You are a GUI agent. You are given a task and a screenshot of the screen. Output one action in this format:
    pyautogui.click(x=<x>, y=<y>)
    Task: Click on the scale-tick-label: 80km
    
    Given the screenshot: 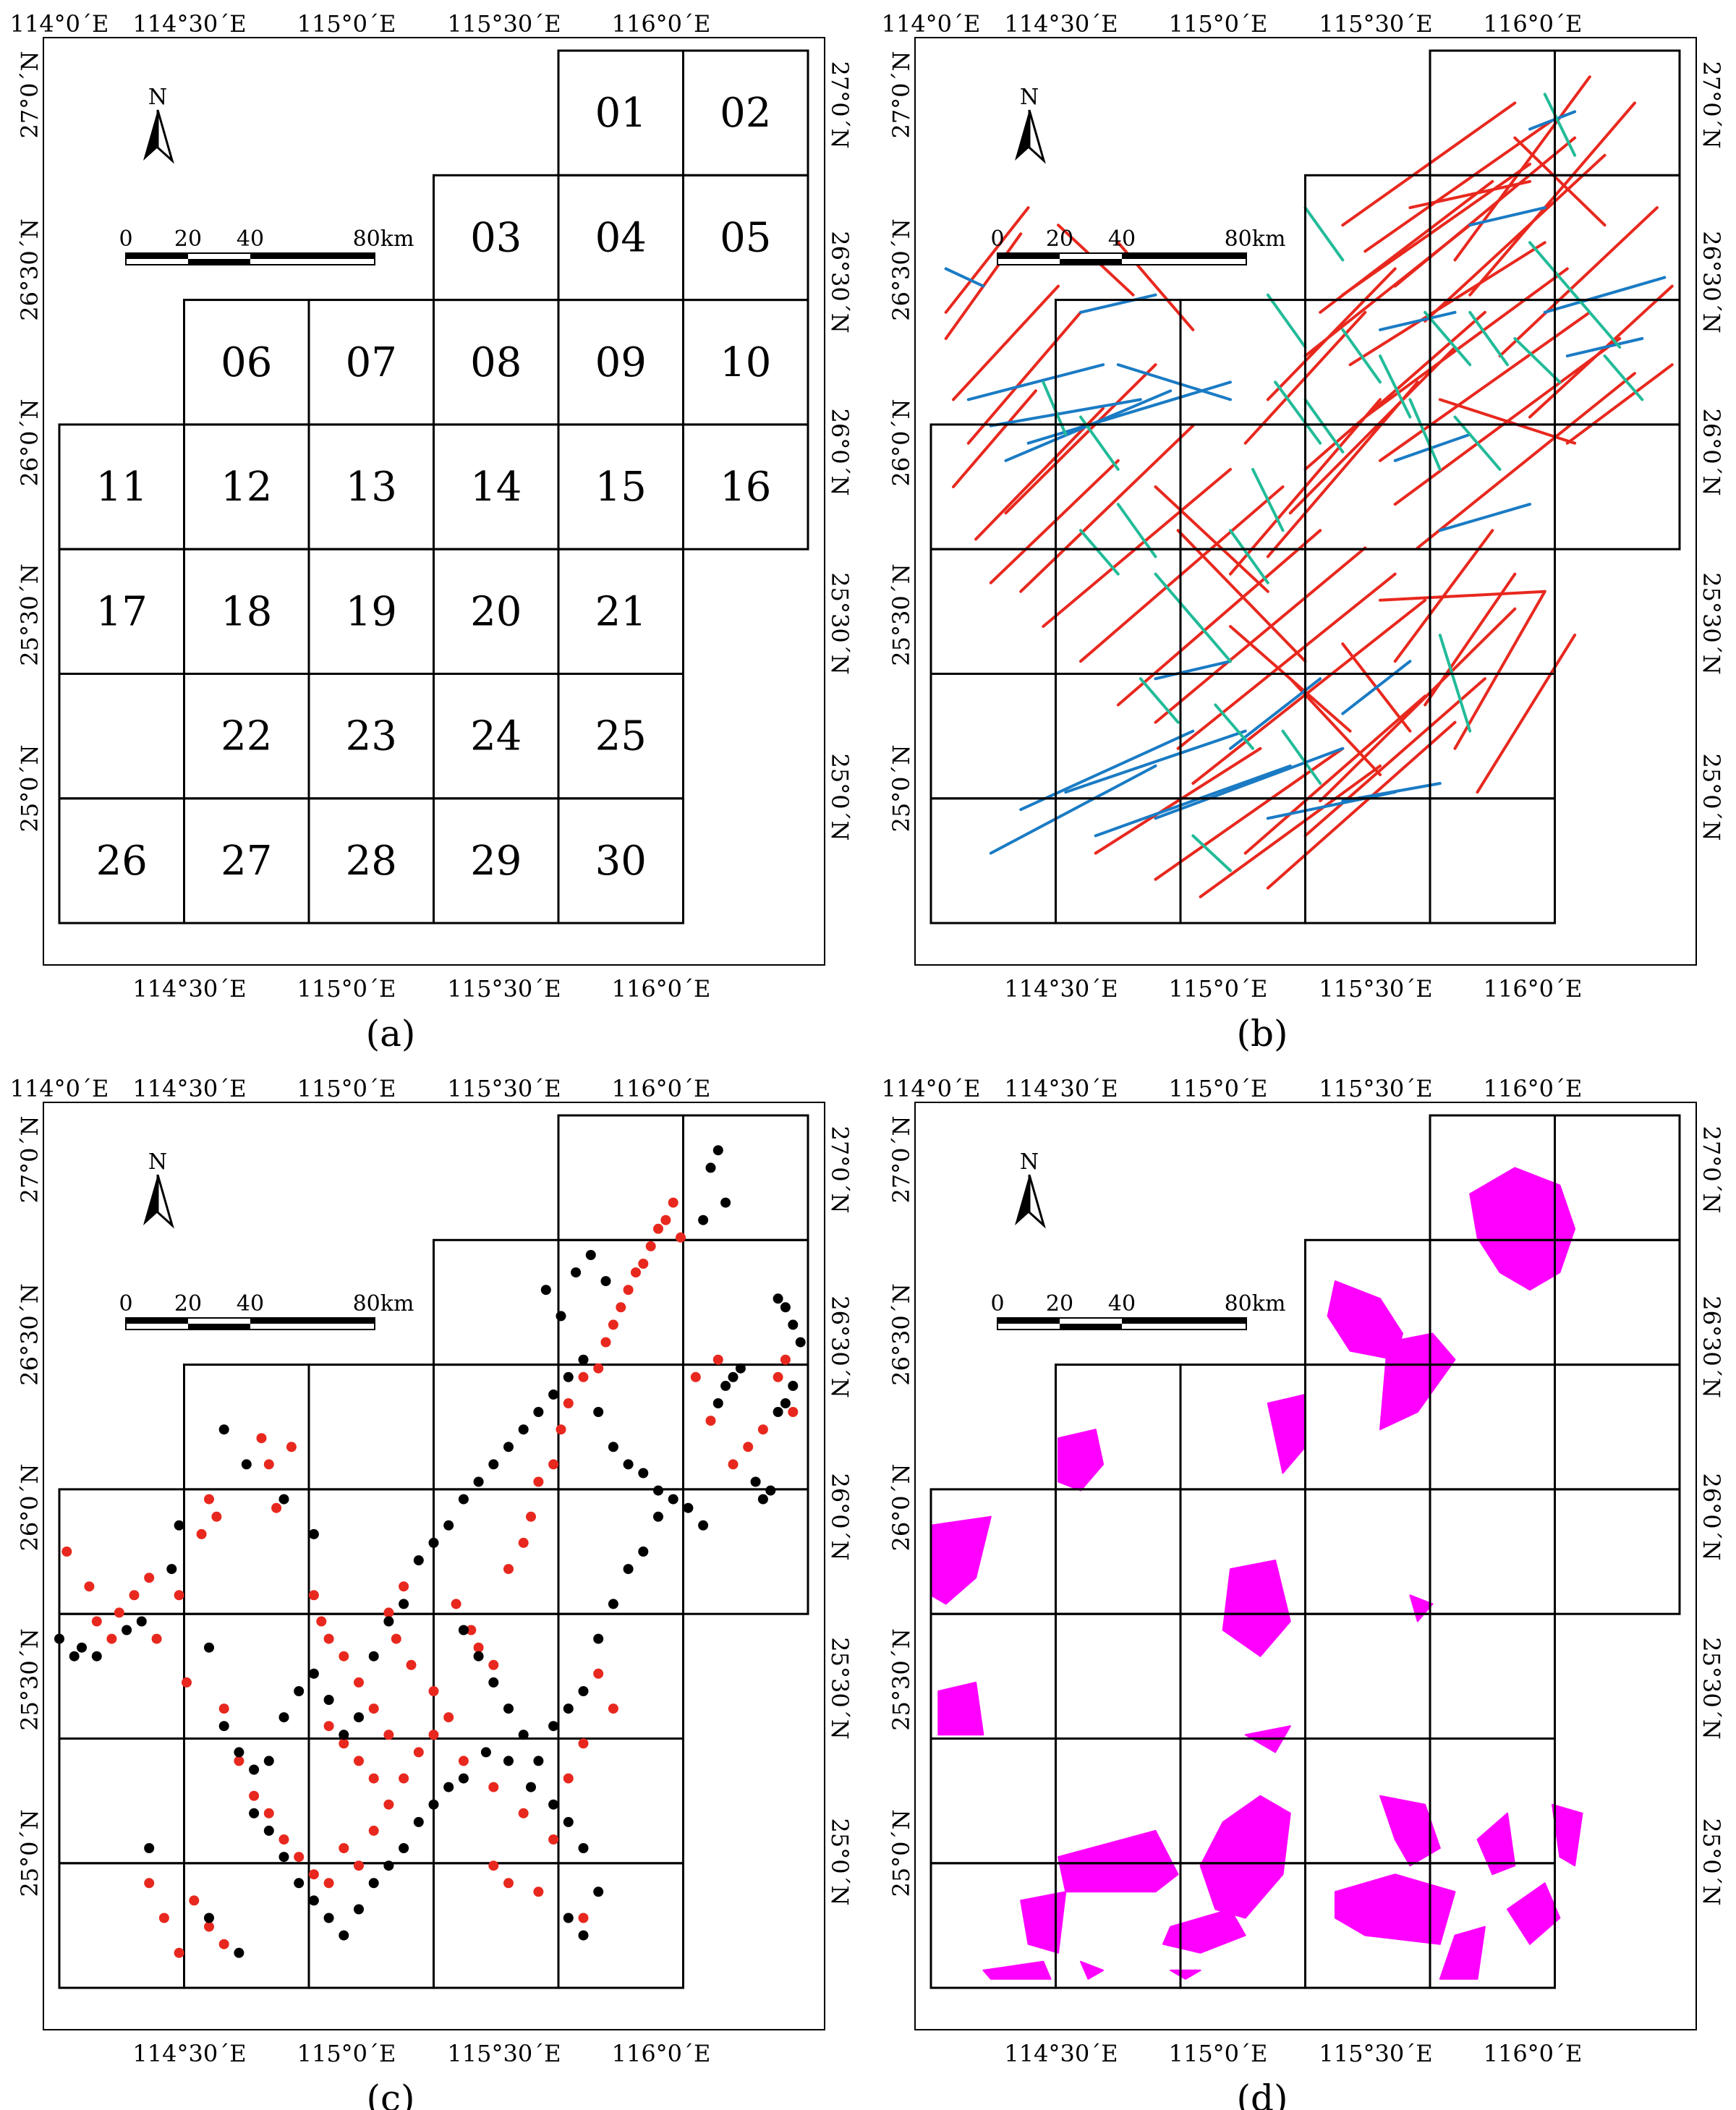 What is the action you would take?
    pyautogui.click(x=1256, y=1303)
    